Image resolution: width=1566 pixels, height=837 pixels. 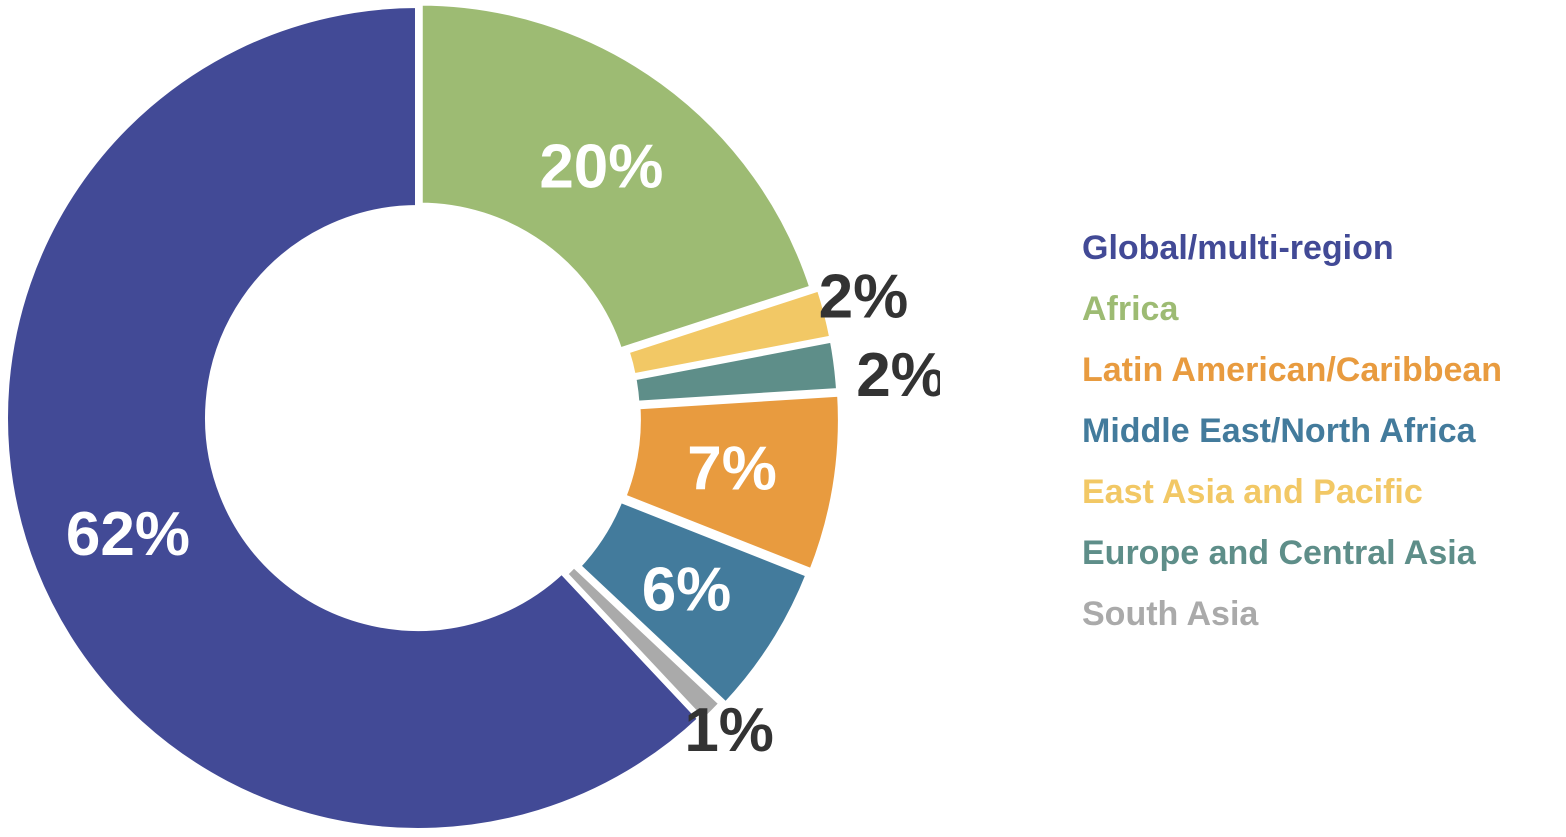 I want to click on slice-latin-american-caribbean, so click(x=731, y=483).